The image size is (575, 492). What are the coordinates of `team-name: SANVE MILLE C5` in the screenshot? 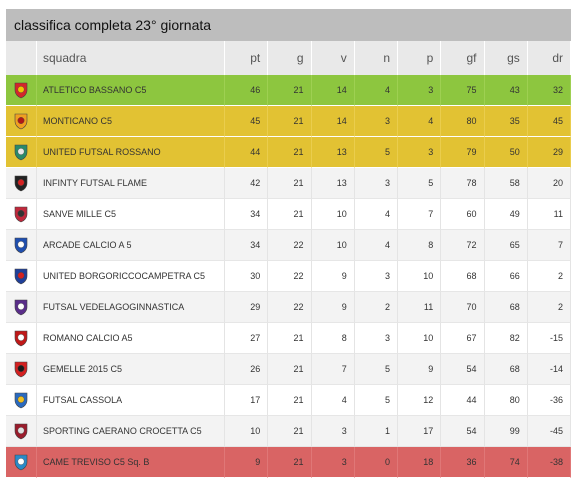 It's located at (131, 214).